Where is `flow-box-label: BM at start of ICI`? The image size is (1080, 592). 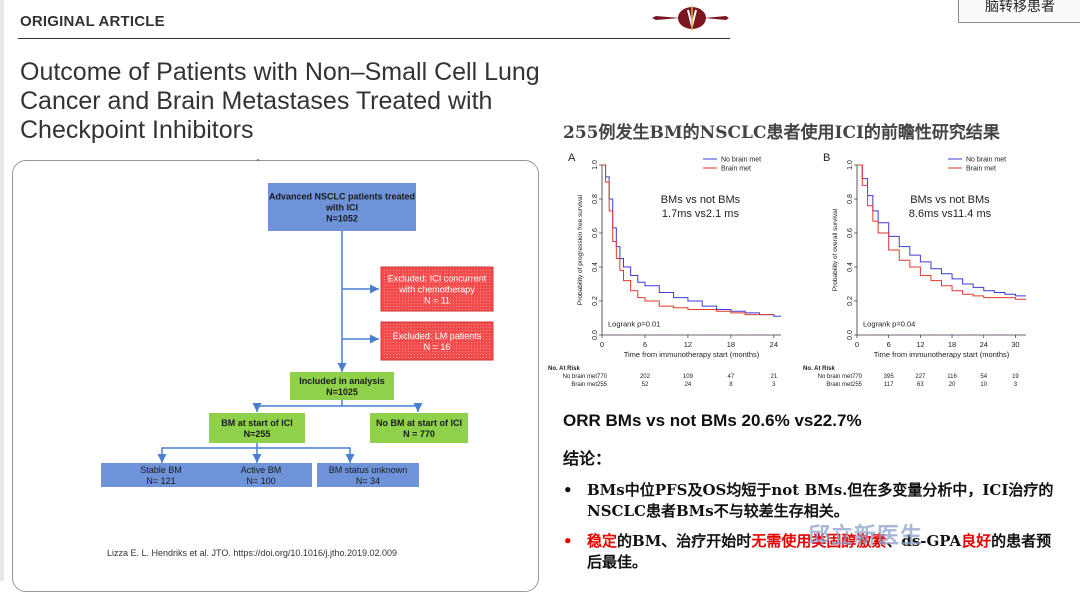 flow-box-label: BM at start of ICI is located at coordinates (257, 423).